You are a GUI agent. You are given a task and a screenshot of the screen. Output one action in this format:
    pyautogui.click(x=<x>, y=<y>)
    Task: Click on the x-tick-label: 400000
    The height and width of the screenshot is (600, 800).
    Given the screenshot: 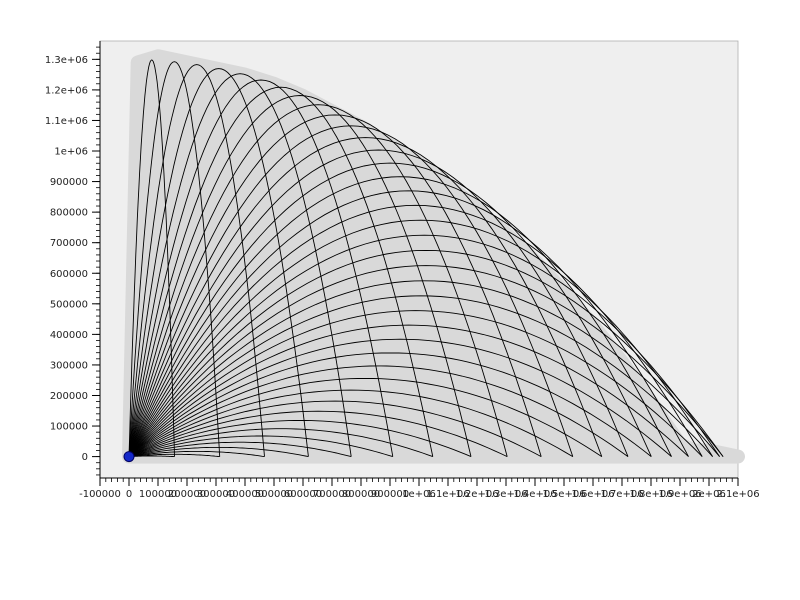 What is the action you would take?
    pyautogui.click(x=245, y=494)
    